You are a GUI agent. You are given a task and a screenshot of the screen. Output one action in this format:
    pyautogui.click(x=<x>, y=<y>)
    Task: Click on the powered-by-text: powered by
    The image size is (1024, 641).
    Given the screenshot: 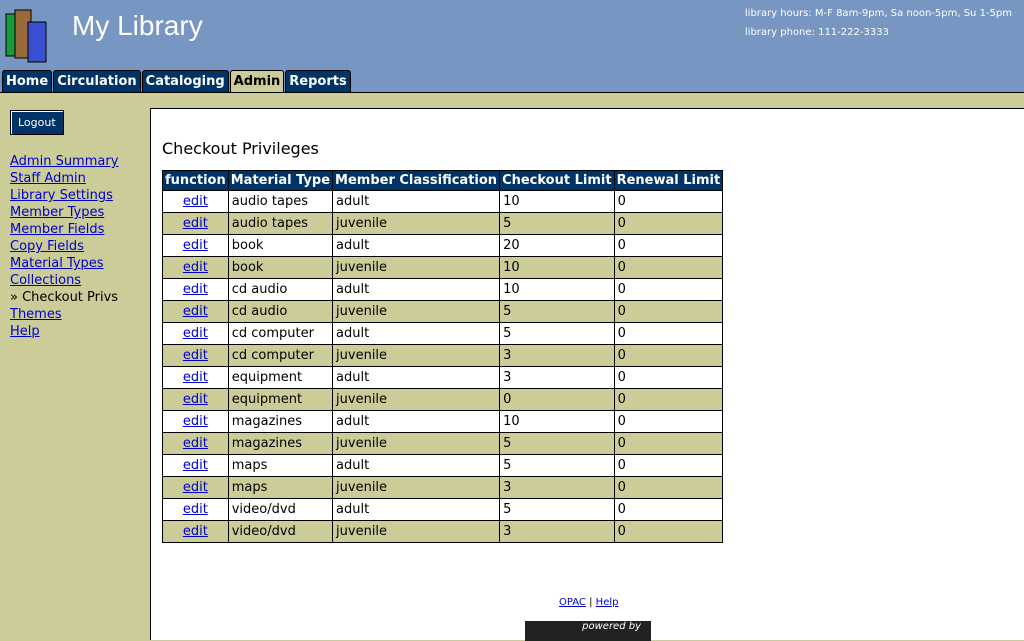 What is the action you would take?
    pyautogui.click(x=611, y=626)
    